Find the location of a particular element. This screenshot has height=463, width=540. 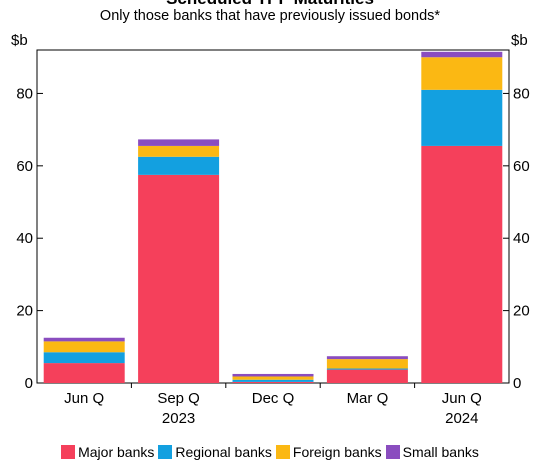

legend-item: Foreign banks is located at coordinates (328, 452).